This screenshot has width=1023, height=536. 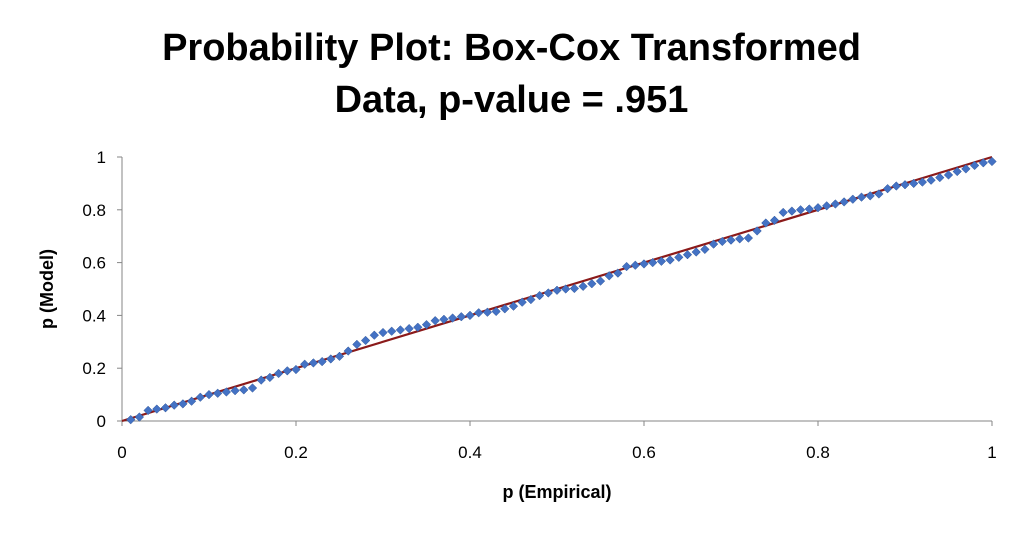 I want to click on x-tick-label: 0, so click(x=121, y=452).